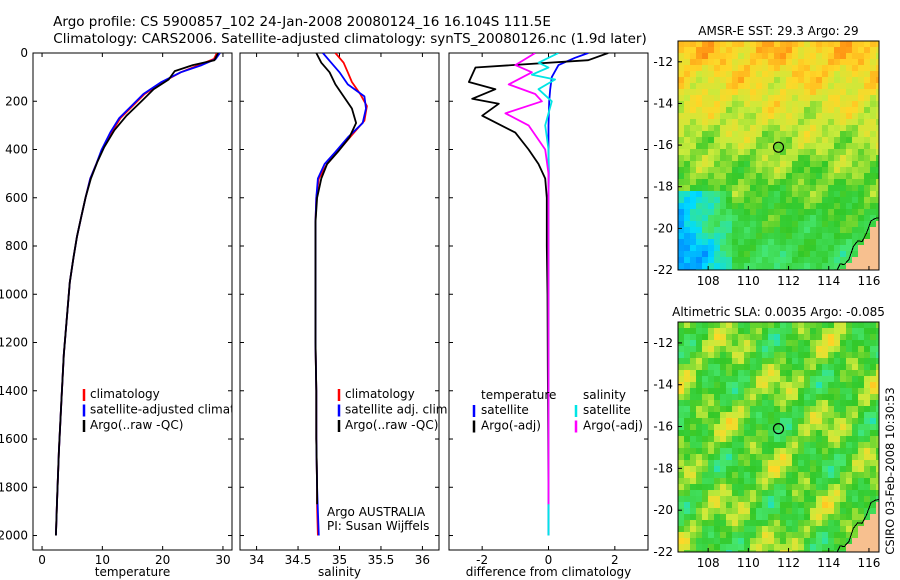  What do you see at coordinates (14, 487) in the screenshot?
I see `depth-tick-label-1800: 1800` at bounding box center [14, 487].